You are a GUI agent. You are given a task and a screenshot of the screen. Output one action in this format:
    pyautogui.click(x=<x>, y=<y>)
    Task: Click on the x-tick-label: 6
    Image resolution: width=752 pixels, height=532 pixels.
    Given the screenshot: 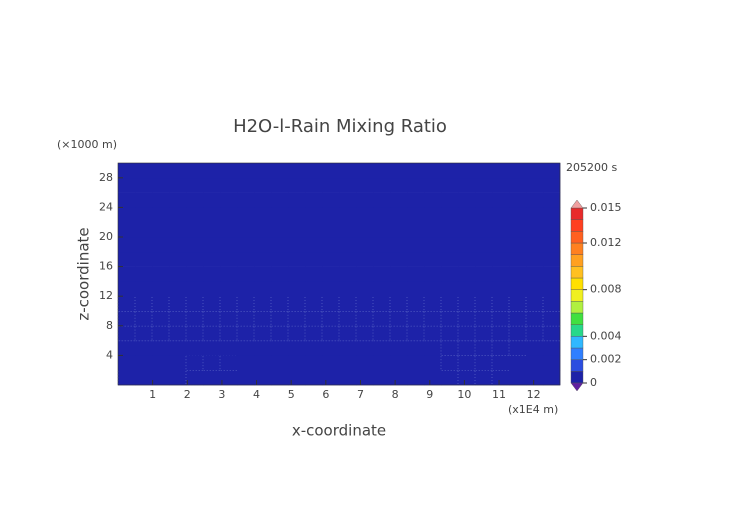 What is the action you would take?
    pyautogui.click(x=325, y=394)
    